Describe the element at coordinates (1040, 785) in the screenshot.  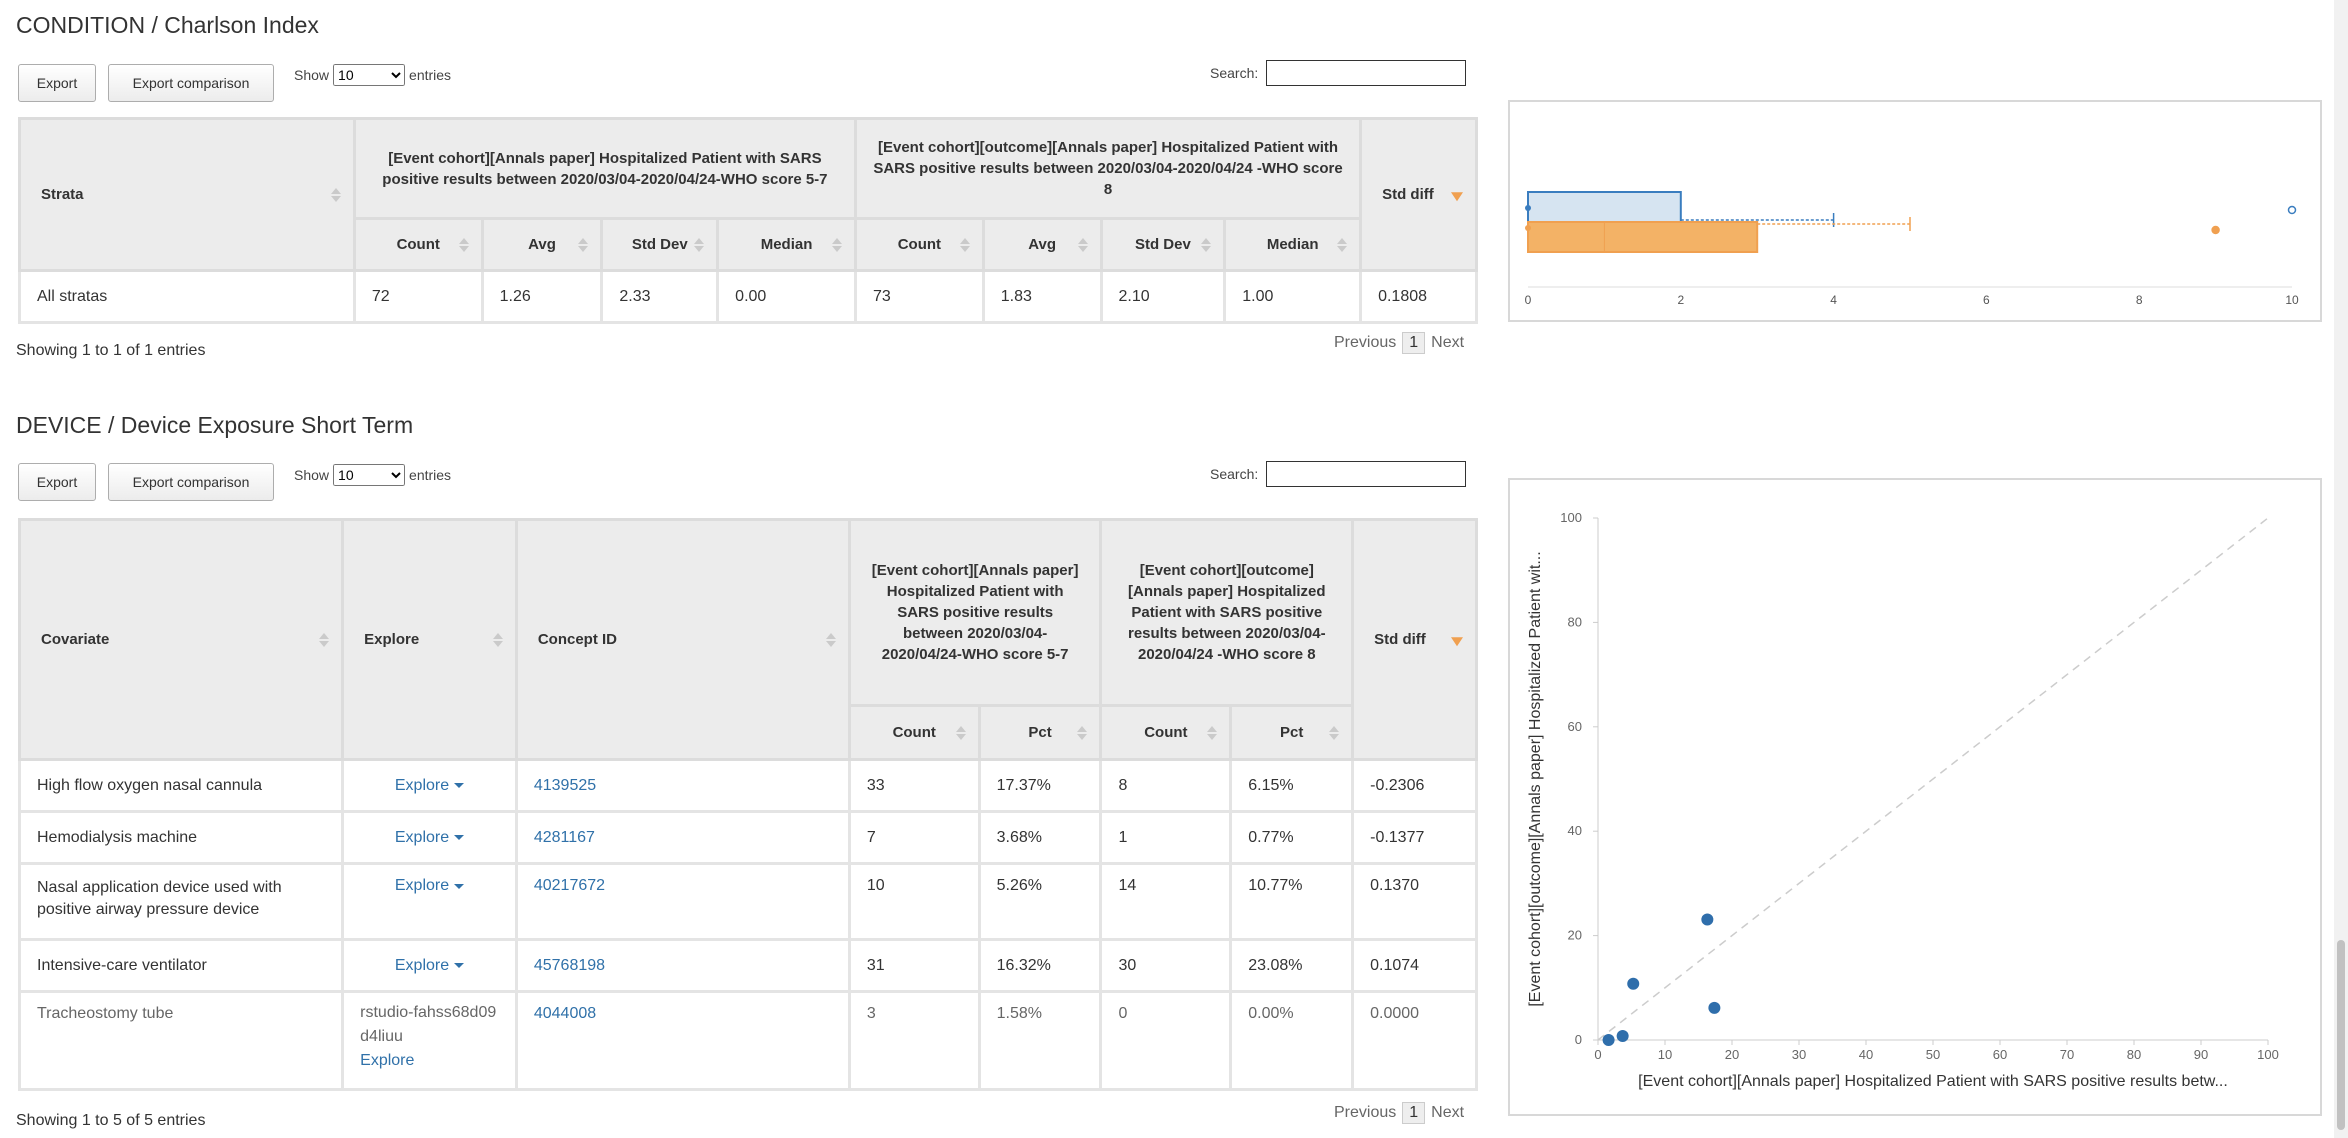
I see `pct-cell: 17.37%` at that location.